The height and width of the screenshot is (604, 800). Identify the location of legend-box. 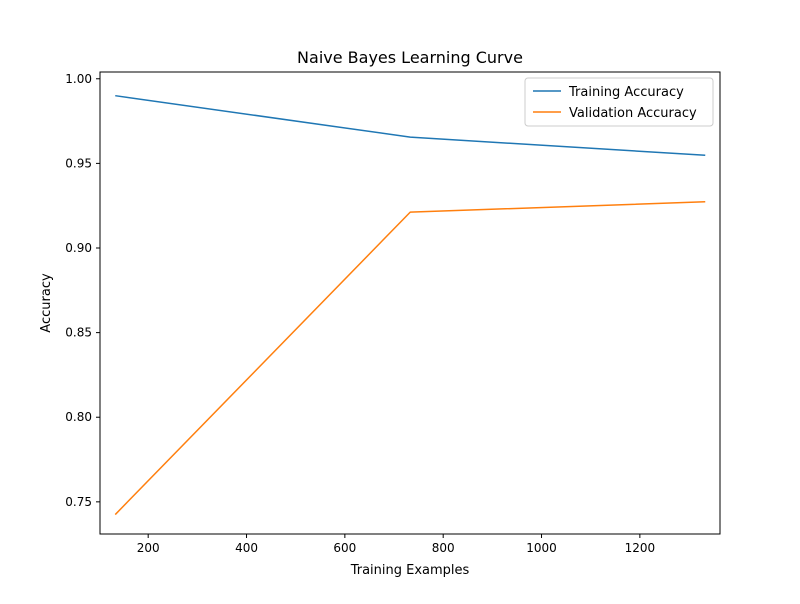
(619, 102).